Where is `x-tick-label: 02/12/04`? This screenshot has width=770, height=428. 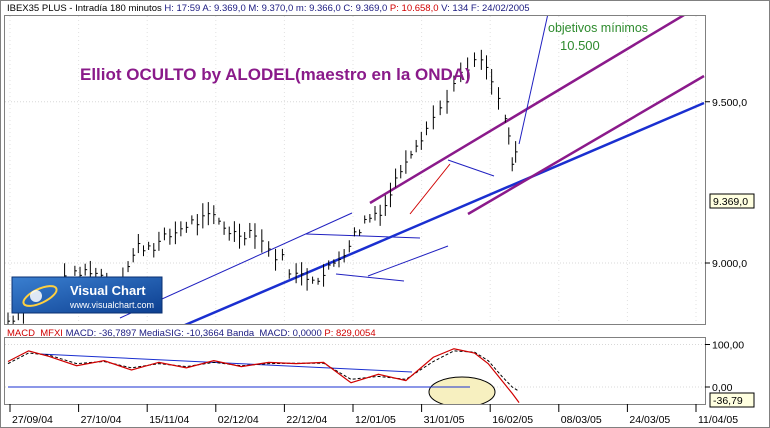
x-tick-label: 02/12/04 is located at coordinates (238, 420).